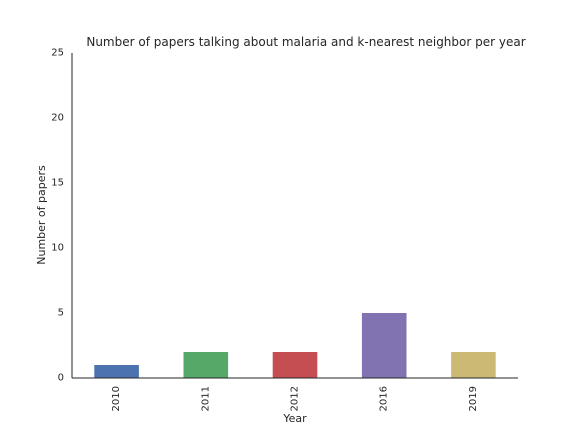  What do you see at coordinates (41, 215) in the screenshot?
I see `y-axis-label: Number of papers` at bounding box center [41, 215].